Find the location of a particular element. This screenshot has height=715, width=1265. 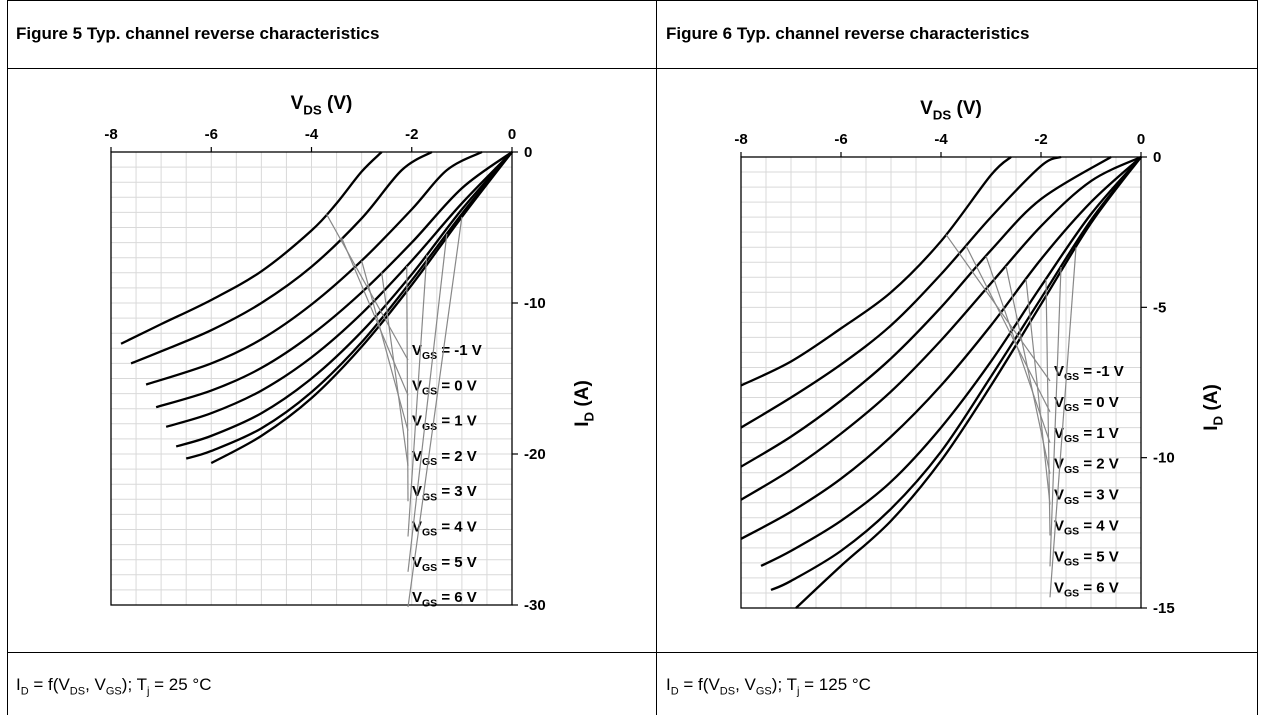

table-border-top is located at coordinates (632, 0).